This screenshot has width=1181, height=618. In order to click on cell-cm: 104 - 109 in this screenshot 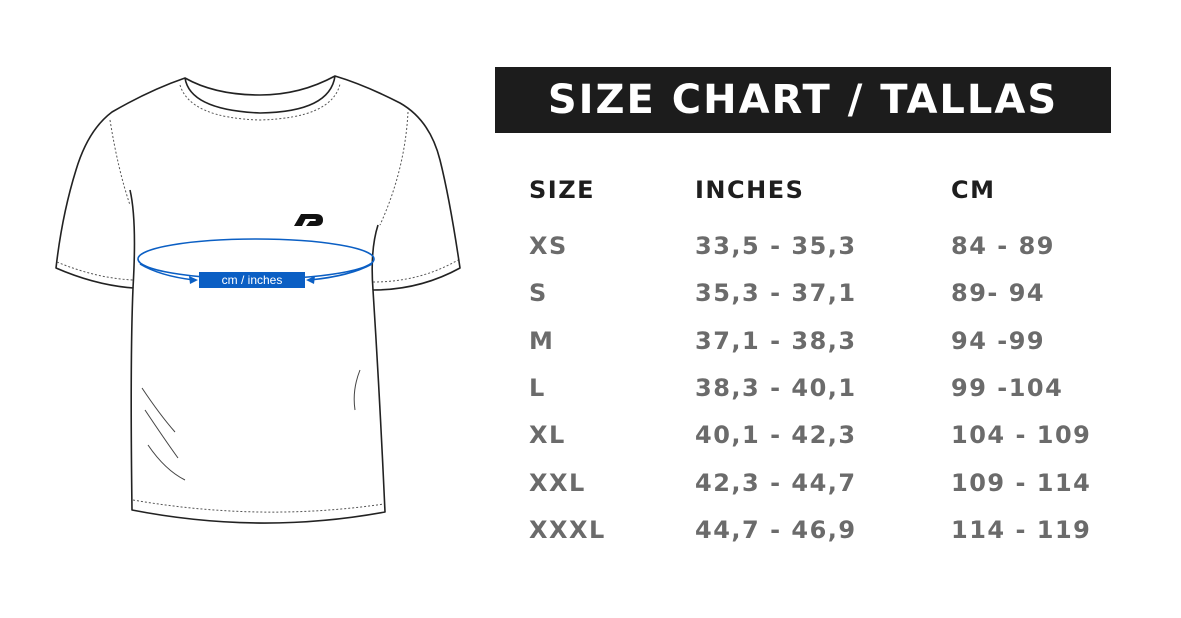, I will do `click(1021, 435)`.